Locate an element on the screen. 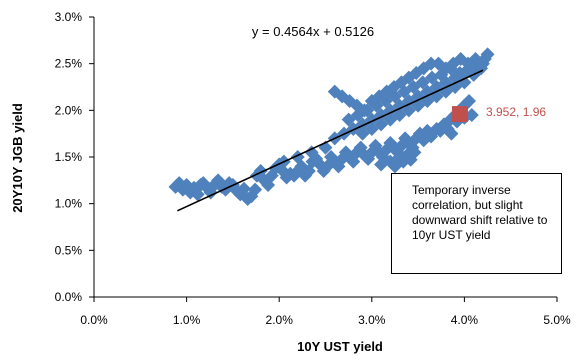 Image resolution: width=579 pixels, height=361 pixels. highlight-label: 3.952, 1.96 is located at coordinates (516, 112).